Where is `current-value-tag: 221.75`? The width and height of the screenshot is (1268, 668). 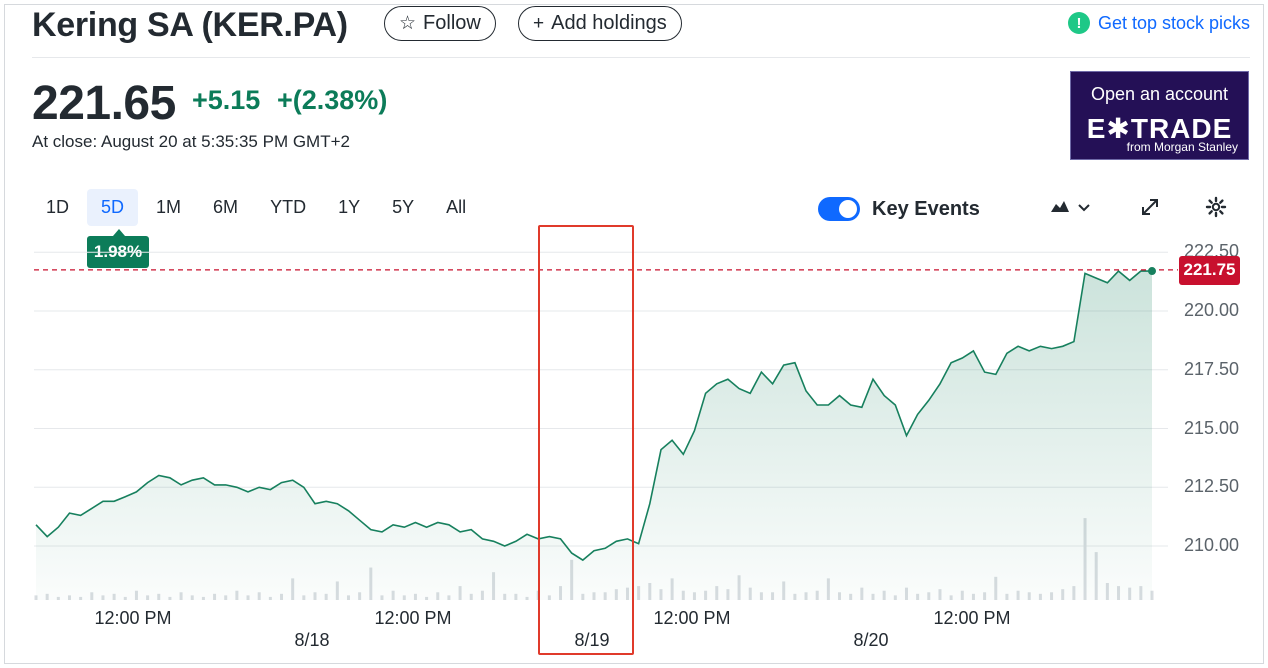 current-value-tag: 221.75 is located at coordinates (1209, 270).